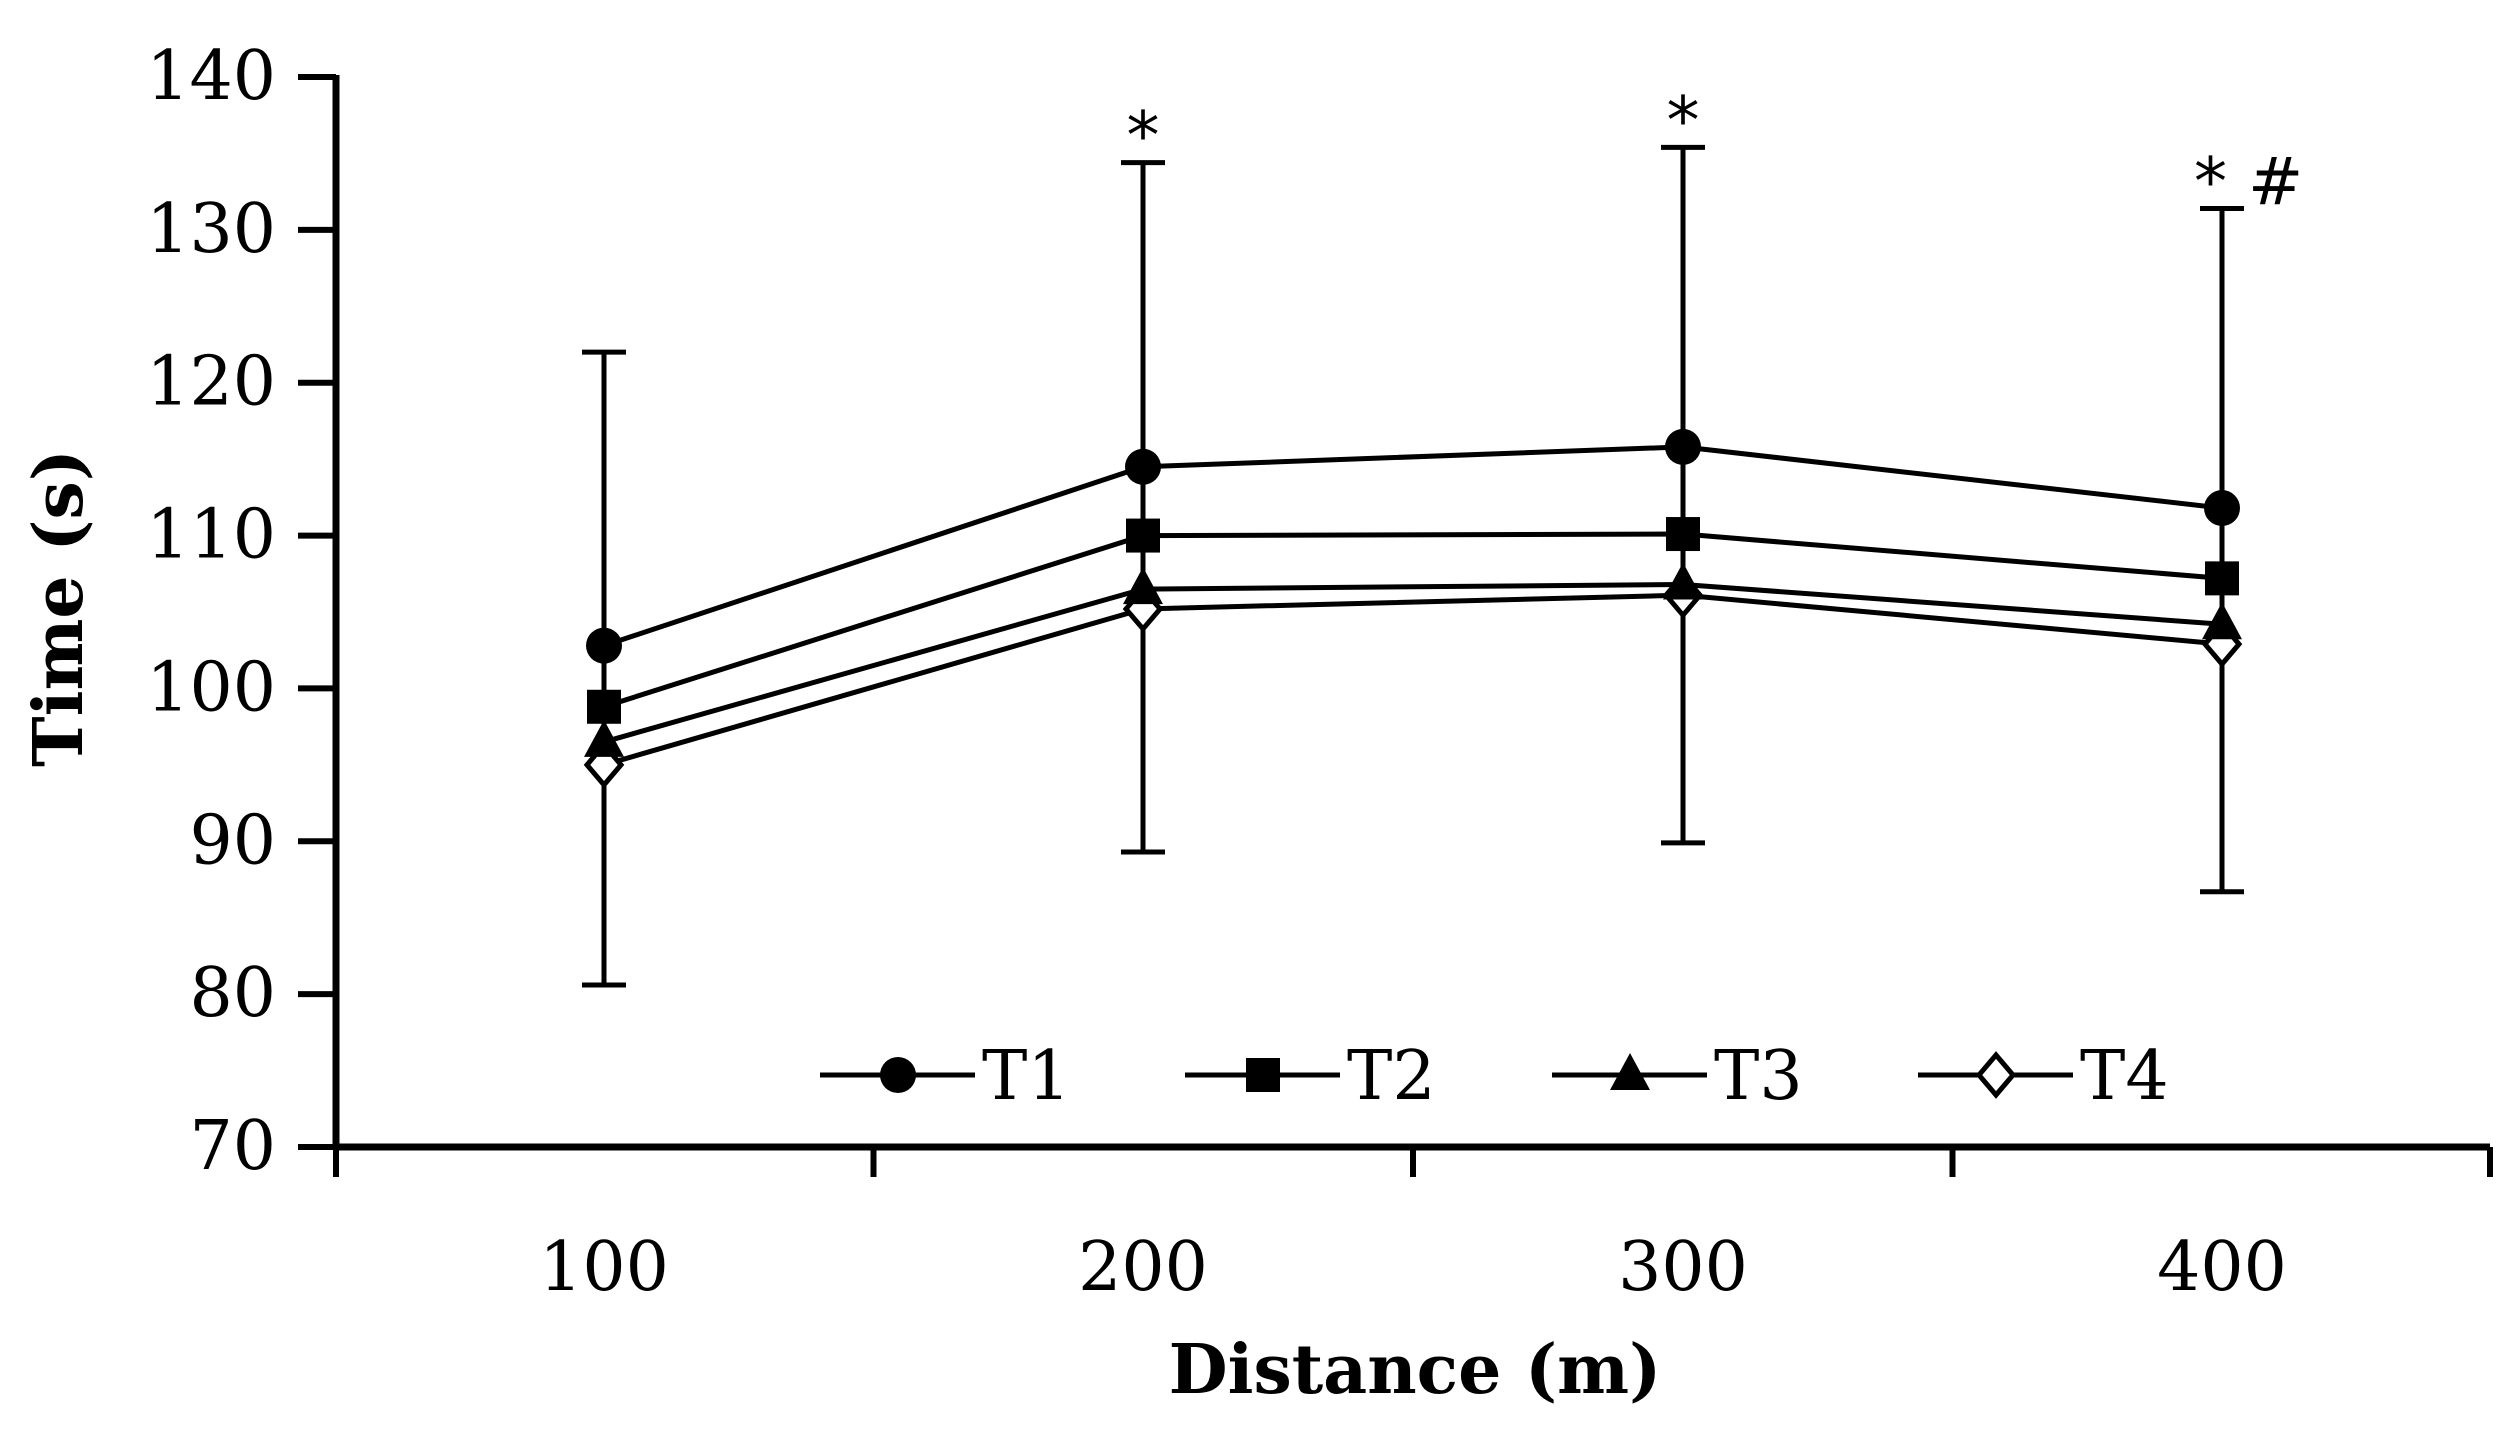 This screenshot has width=2516, height=1437. I want to click on legend-marker-t1, so click(898, 1075).